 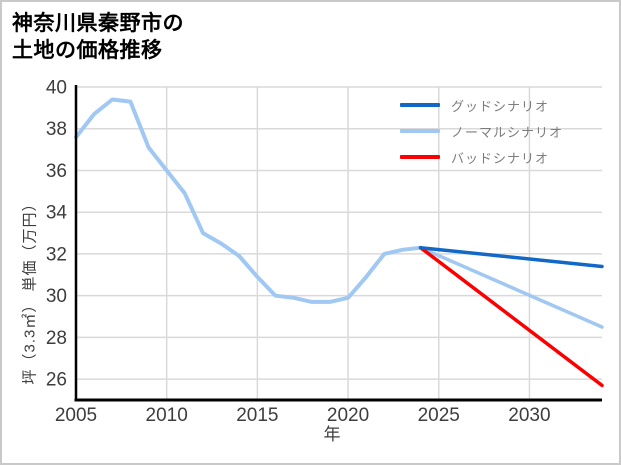 I want to click on x-tick-label: 2020, so click(x=348, y=415).